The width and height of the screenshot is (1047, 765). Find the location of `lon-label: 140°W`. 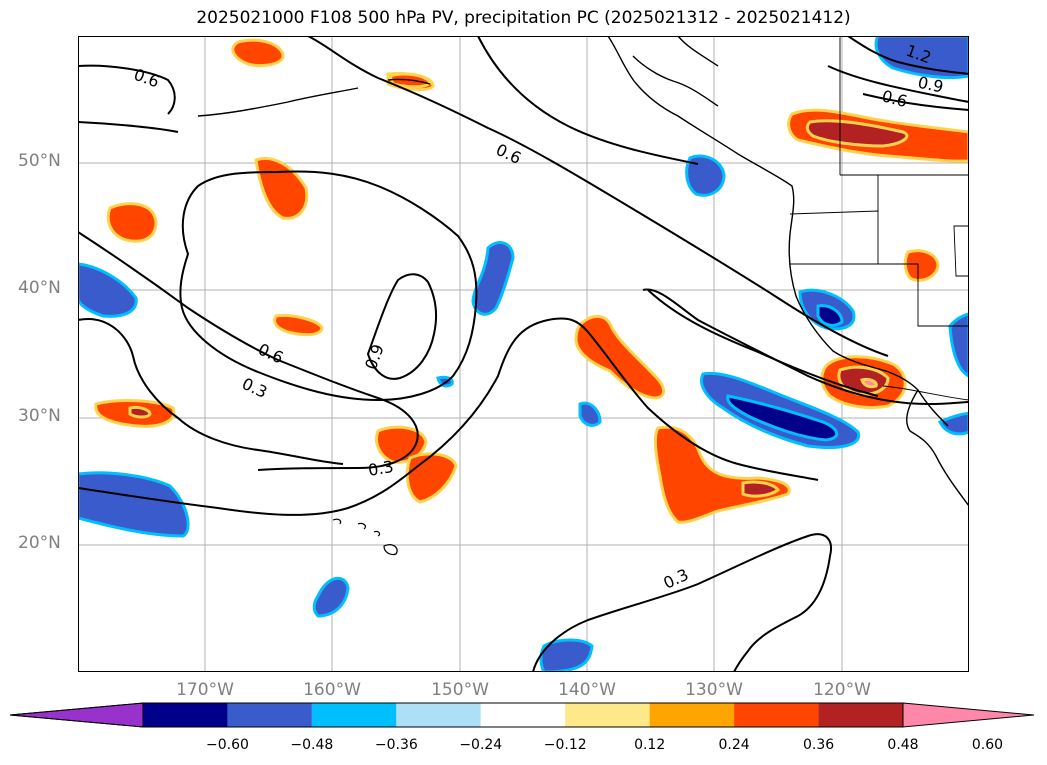

lon-label: 140°W is located at coordinates (587, 690).